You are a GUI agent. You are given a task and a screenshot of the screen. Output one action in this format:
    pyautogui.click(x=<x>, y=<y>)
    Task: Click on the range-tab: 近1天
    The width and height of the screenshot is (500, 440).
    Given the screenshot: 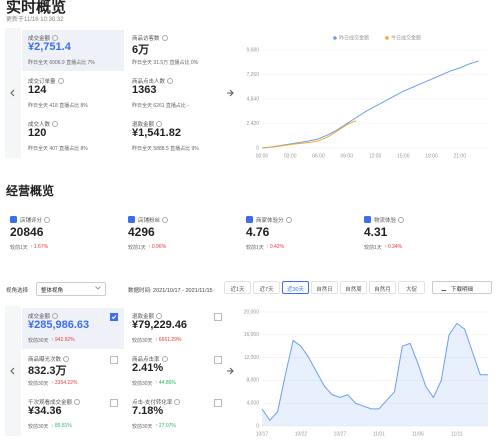 What is the action you would take?
    pyautogui.click(x=237, y=287)
    